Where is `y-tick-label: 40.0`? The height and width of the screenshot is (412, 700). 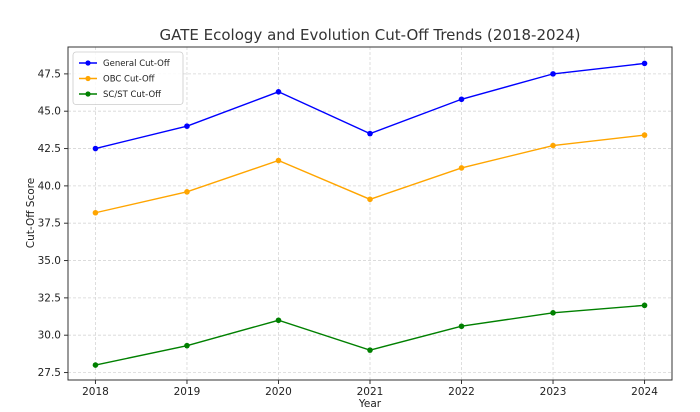
y-tick-label: 40.0 is located at coordinates (49, 186).